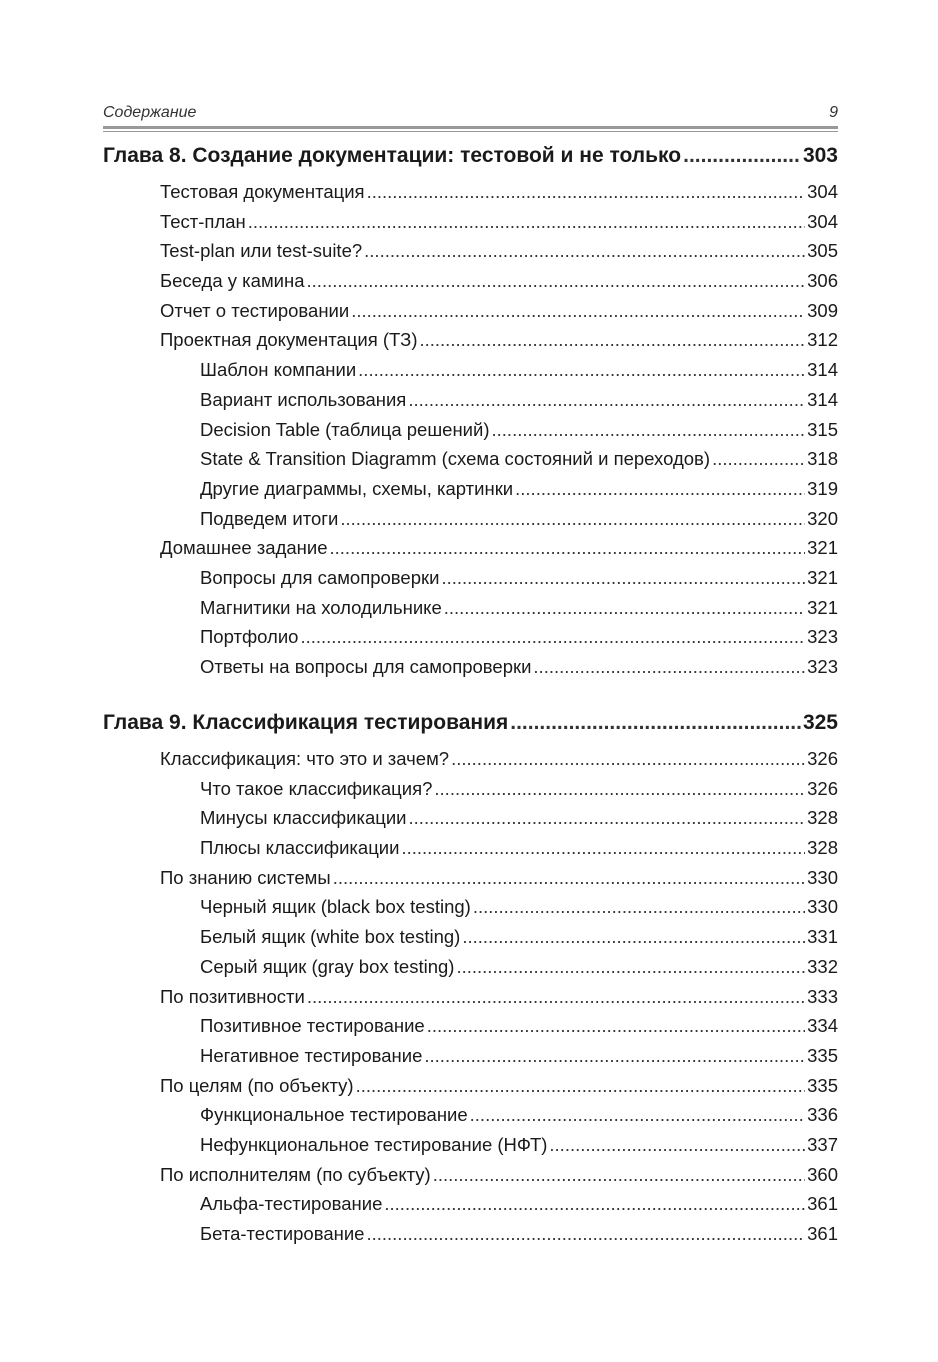  What do you see at coordinates (282, 1233) in the screenshot?
I see `entry-title: Бета-тестирование` at bounding box center [282, 1233].